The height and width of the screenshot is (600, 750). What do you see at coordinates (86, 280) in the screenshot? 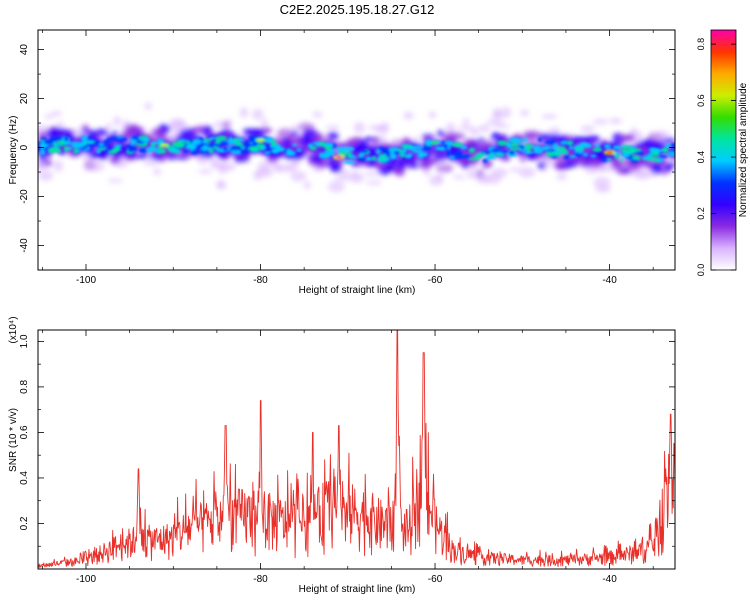
I see `spectrogram-x-tick-label: -100` at bounding box center [86, 280].